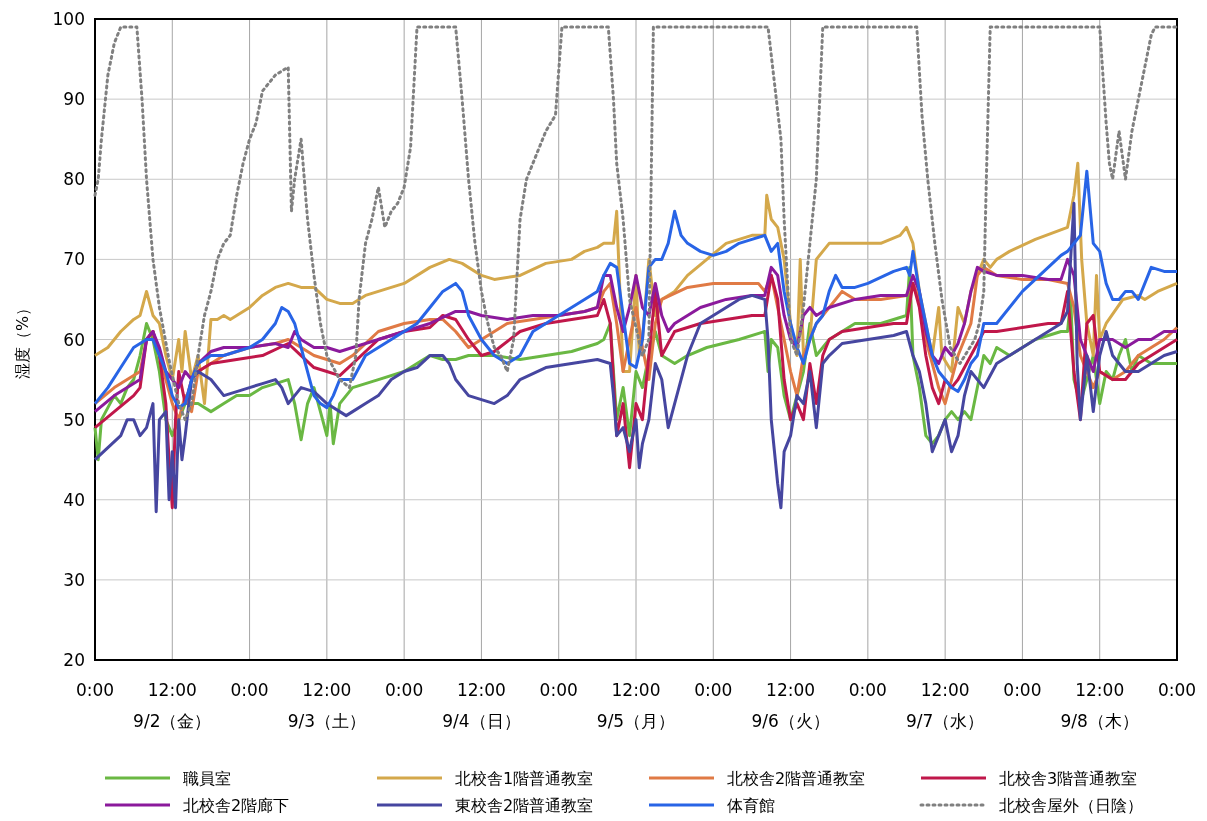  I want to click on y-tick-label: 40, so click(74, 499).